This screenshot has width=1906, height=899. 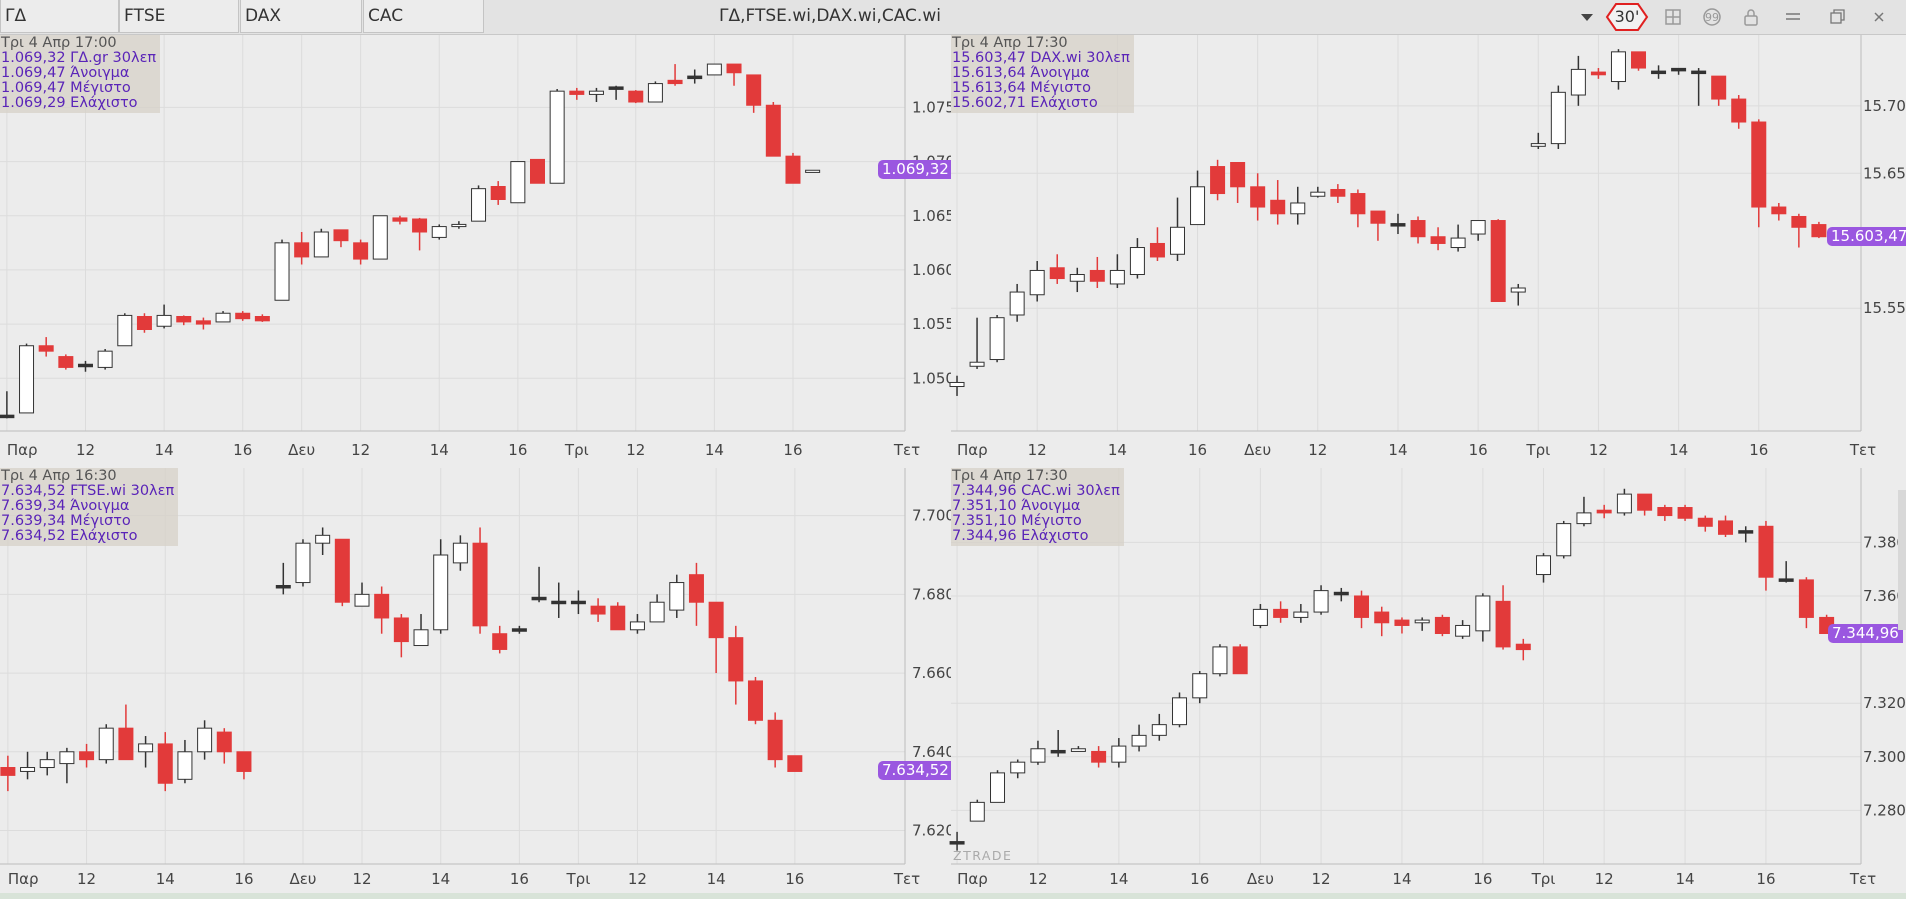 I want to click on interval-button: 30', so click(x=1627, y=17).